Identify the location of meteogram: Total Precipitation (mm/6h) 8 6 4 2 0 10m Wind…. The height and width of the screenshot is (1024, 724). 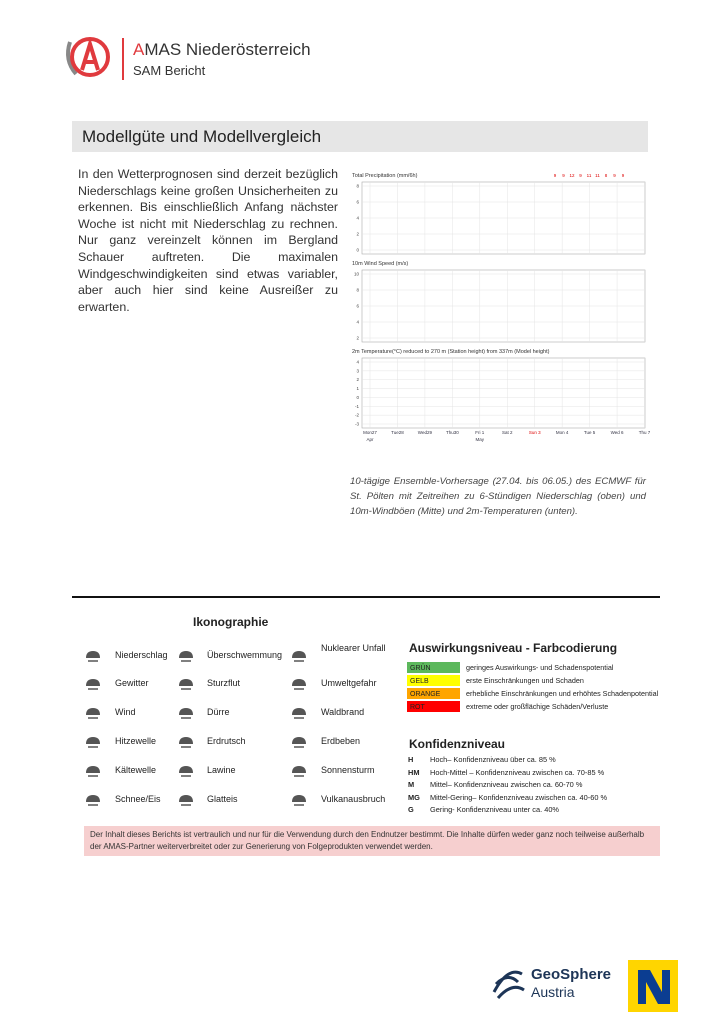
(501, 307).